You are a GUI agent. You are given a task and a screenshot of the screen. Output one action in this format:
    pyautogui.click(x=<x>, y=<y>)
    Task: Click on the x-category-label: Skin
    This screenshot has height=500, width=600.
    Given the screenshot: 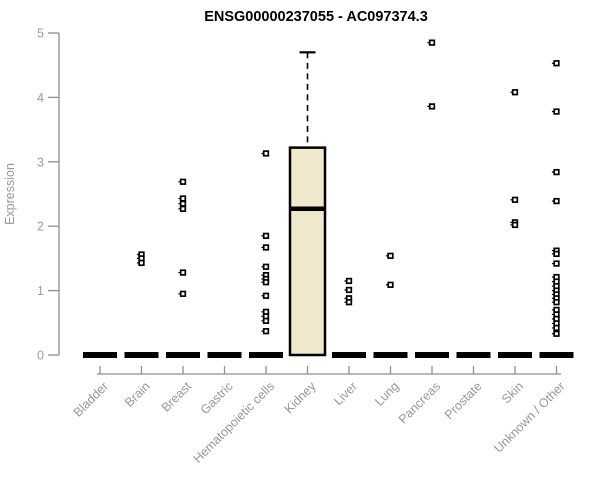 What is the action you would take?
    pyautogui.click(x=512, y=392)
    